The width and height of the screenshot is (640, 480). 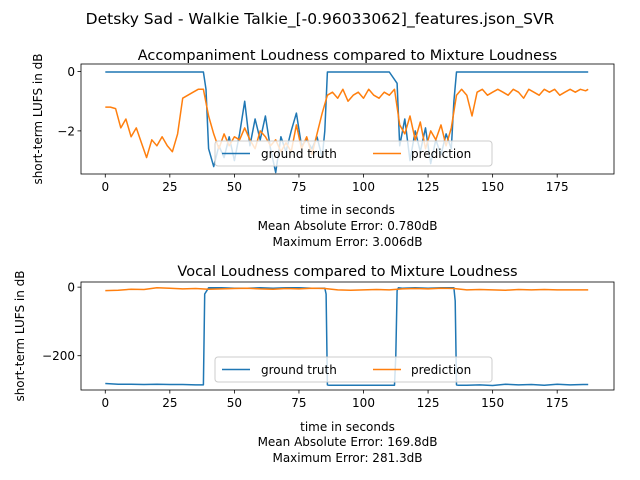 I want to click on error-stat-line: Maximum Error: 3.006dB, so click(x=347, y=242).